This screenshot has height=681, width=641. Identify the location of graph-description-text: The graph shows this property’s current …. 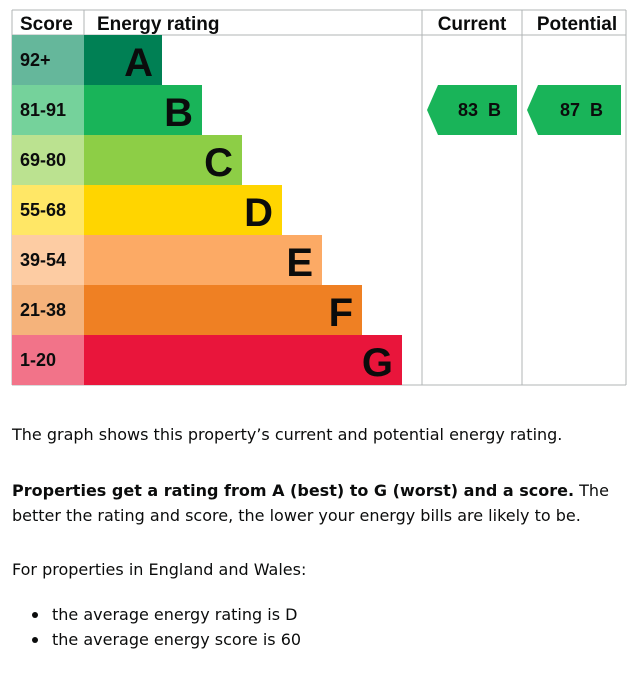
(287, 434).